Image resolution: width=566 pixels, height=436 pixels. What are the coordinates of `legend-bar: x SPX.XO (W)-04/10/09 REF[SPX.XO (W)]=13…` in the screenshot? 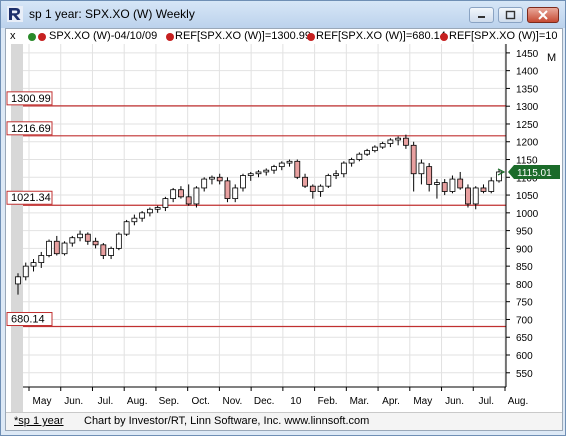 It's located at (284, 36).